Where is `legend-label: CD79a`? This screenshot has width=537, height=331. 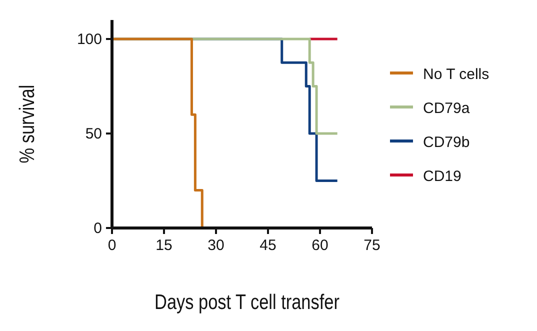 legend-label: CD79a is located at coordinates (446, 108).